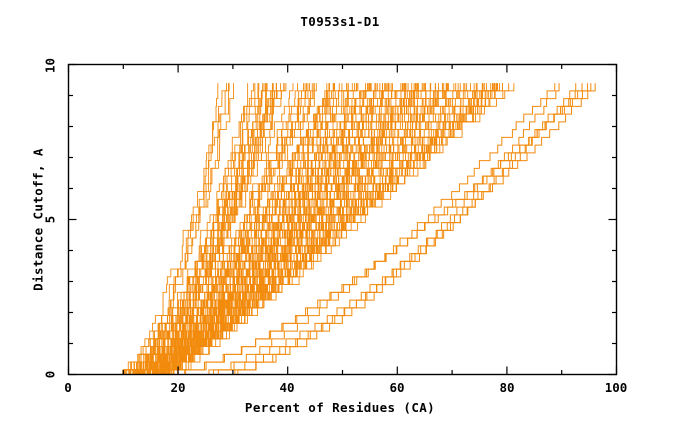 The height and width of the screenshot is (440, 680). I want to click on x-tick-label-60: 60, so click(397, 387).